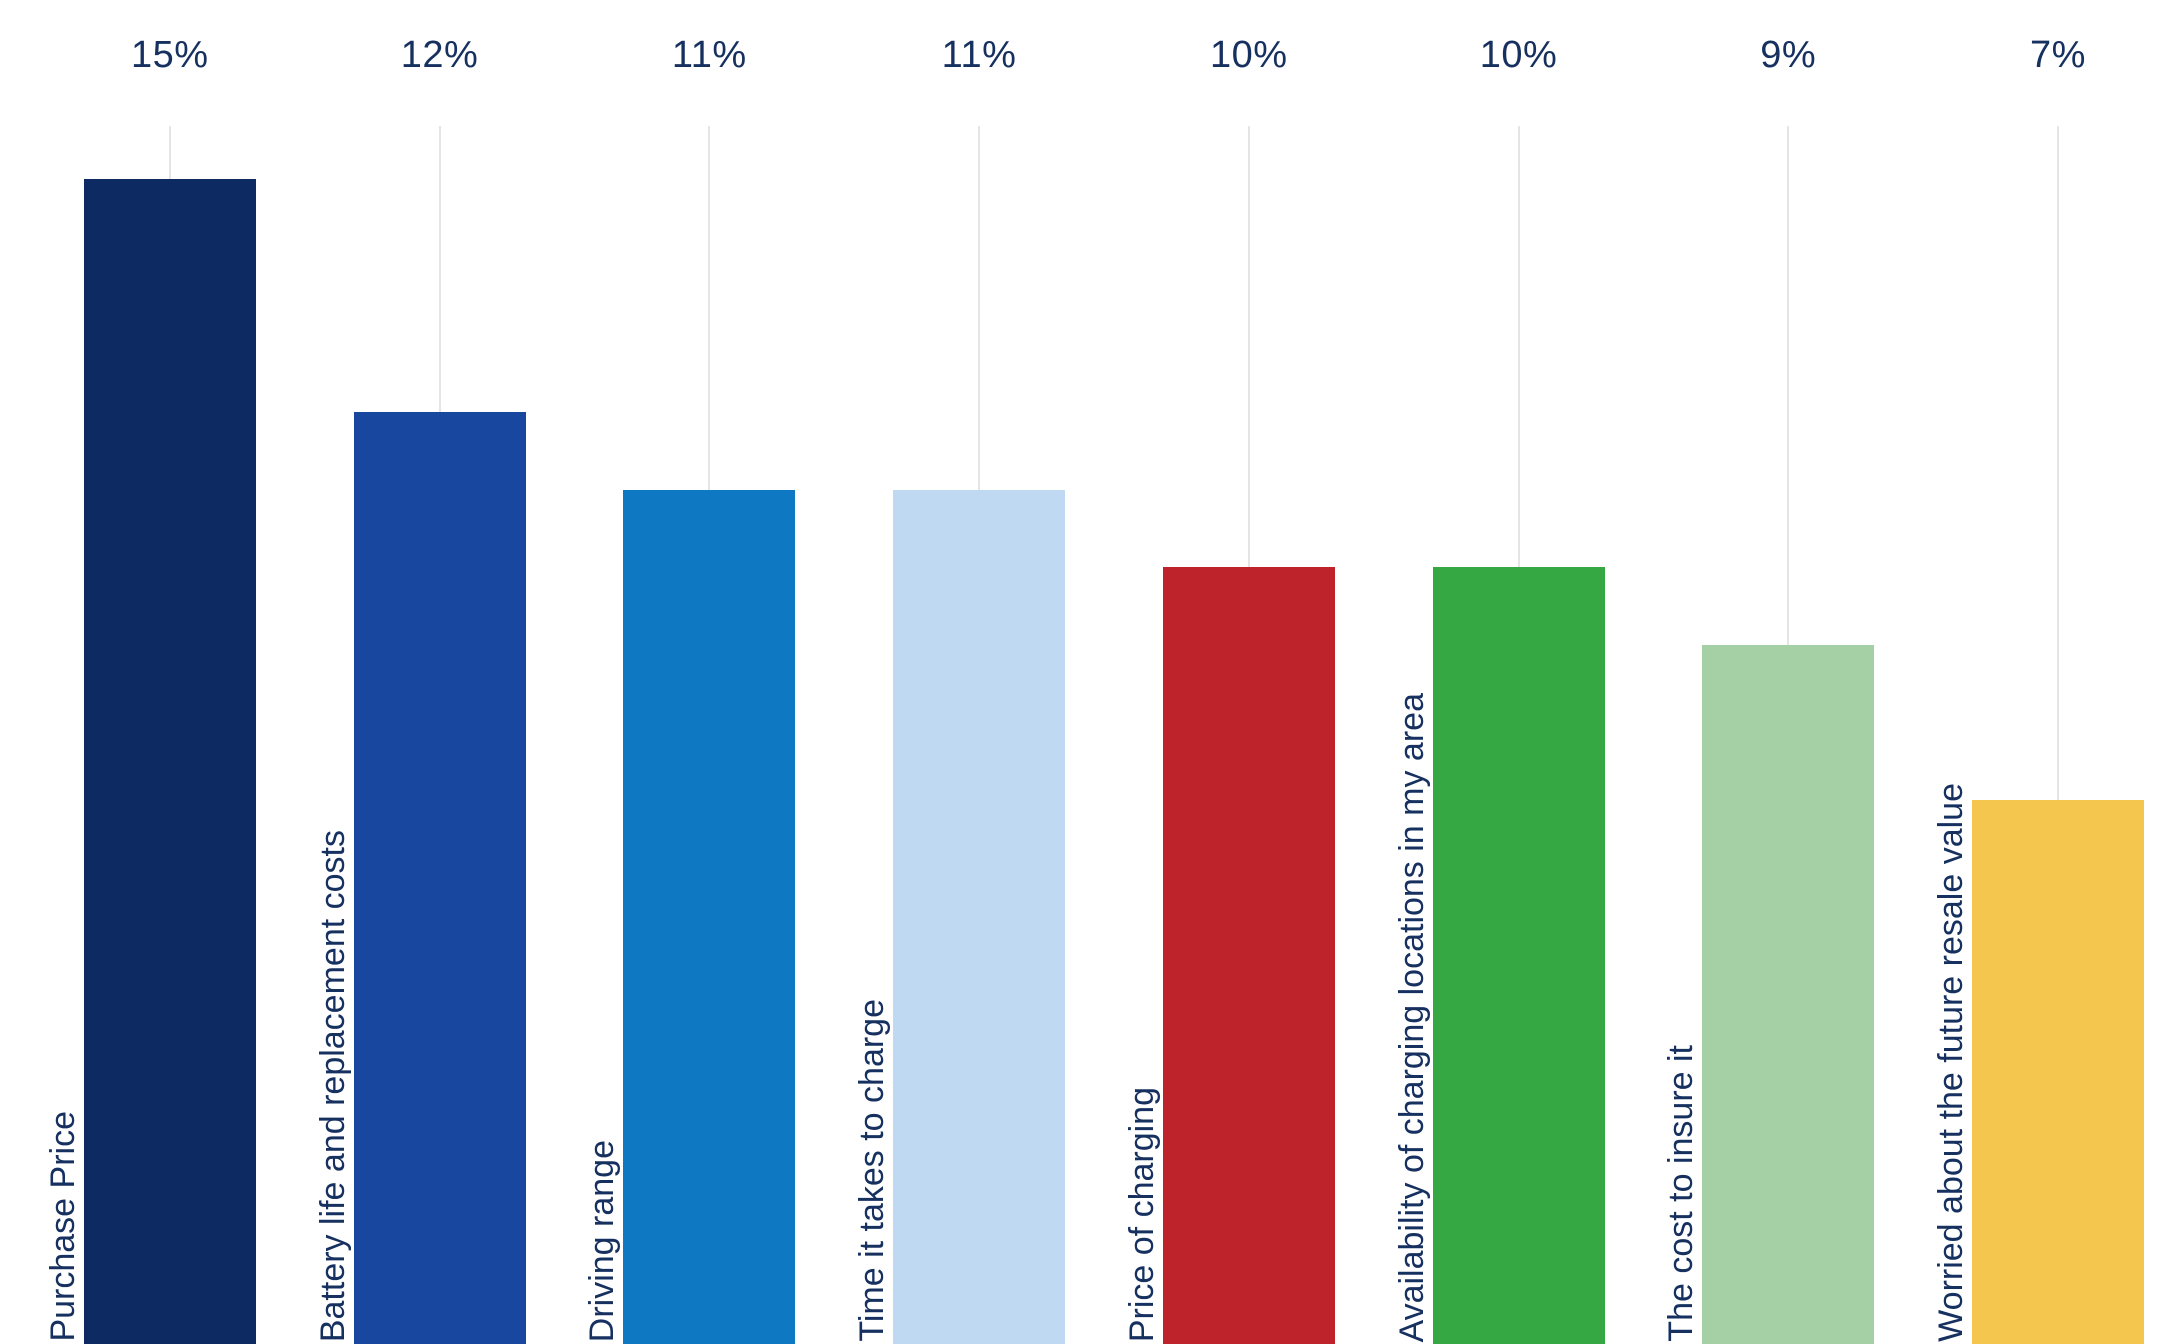 This screenshot has width=2158, height=1344. I want to click on category-label: Time it takes to charge, so click(872, 1170).